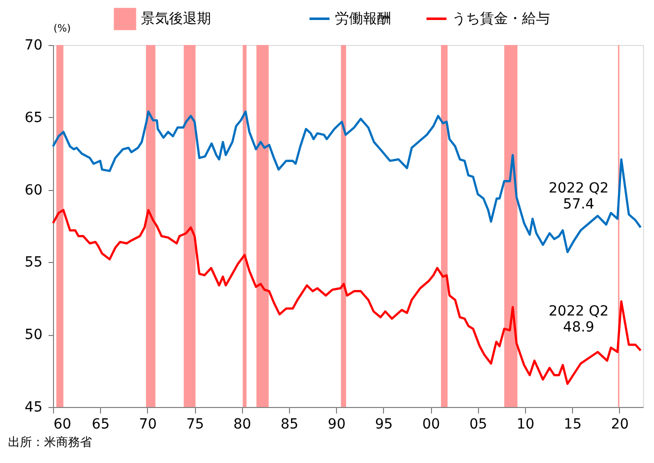 This screenshot has height=463, width=654. What do you see at coordinates (431, 424) in the screenshot?
I see `x-tick-label: 00` at bounding box center [431, 424].